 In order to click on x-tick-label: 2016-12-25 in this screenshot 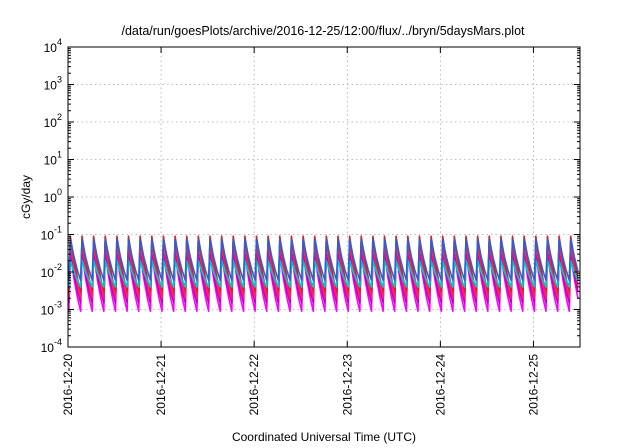, I will do `click(533, 385)`.